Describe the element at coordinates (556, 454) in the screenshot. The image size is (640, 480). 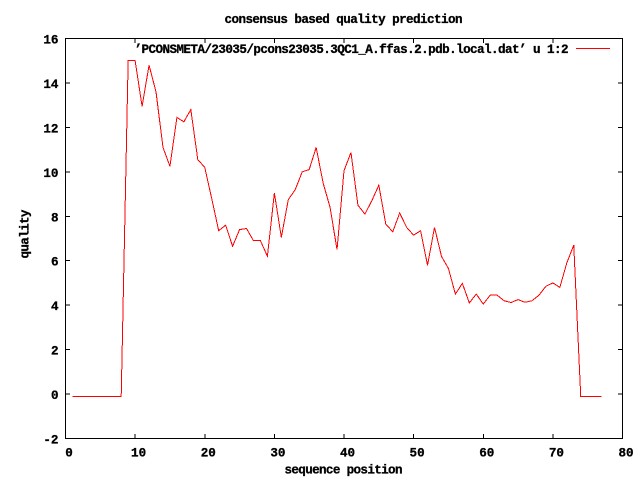
I see `svg-text: 70` at that location.